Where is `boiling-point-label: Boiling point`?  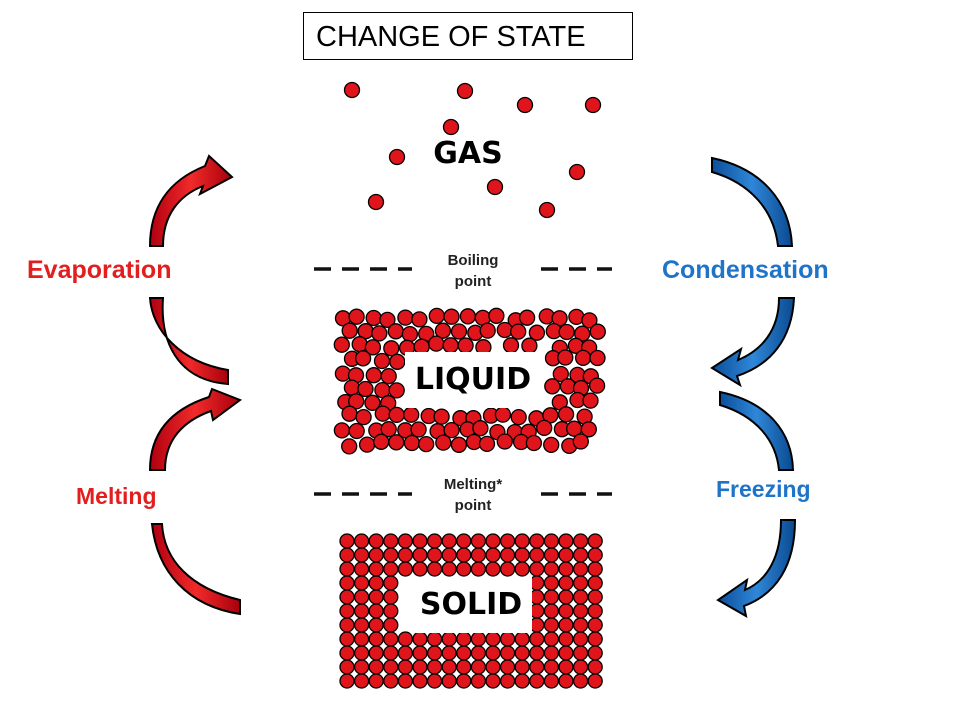
boiling-point-label: Boiling point is located at coordinates (473, 271).